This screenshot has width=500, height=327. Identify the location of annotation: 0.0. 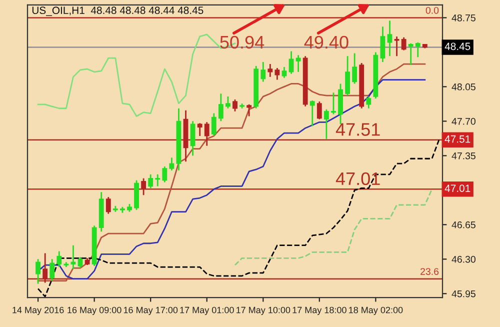
(432, 10).